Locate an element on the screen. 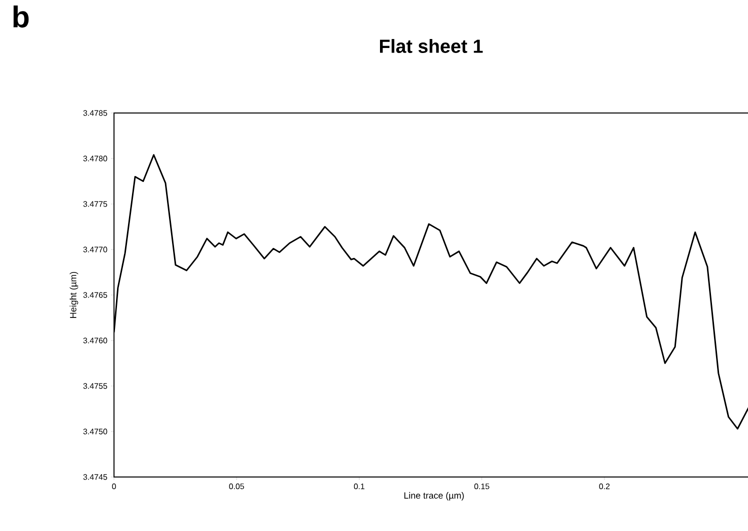 The width and height of the screenshot is (748, 531). chart-title: Flat sheet 1 is located at coordinates (431, 46).